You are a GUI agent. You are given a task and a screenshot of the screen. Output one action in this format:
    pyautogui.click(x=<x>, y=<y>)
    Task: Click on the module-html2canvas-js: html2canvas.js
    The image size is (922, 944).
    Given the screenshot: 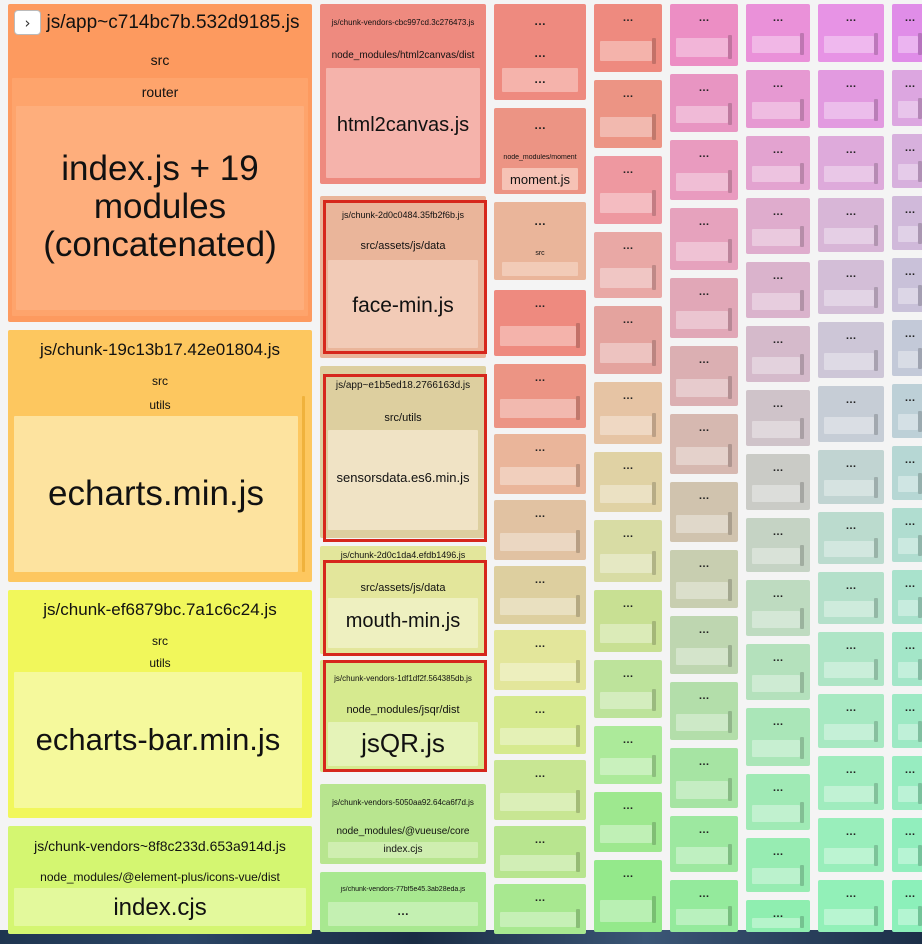 What is the action you would take?
    pyautogui.click(x=403, y=123)
    